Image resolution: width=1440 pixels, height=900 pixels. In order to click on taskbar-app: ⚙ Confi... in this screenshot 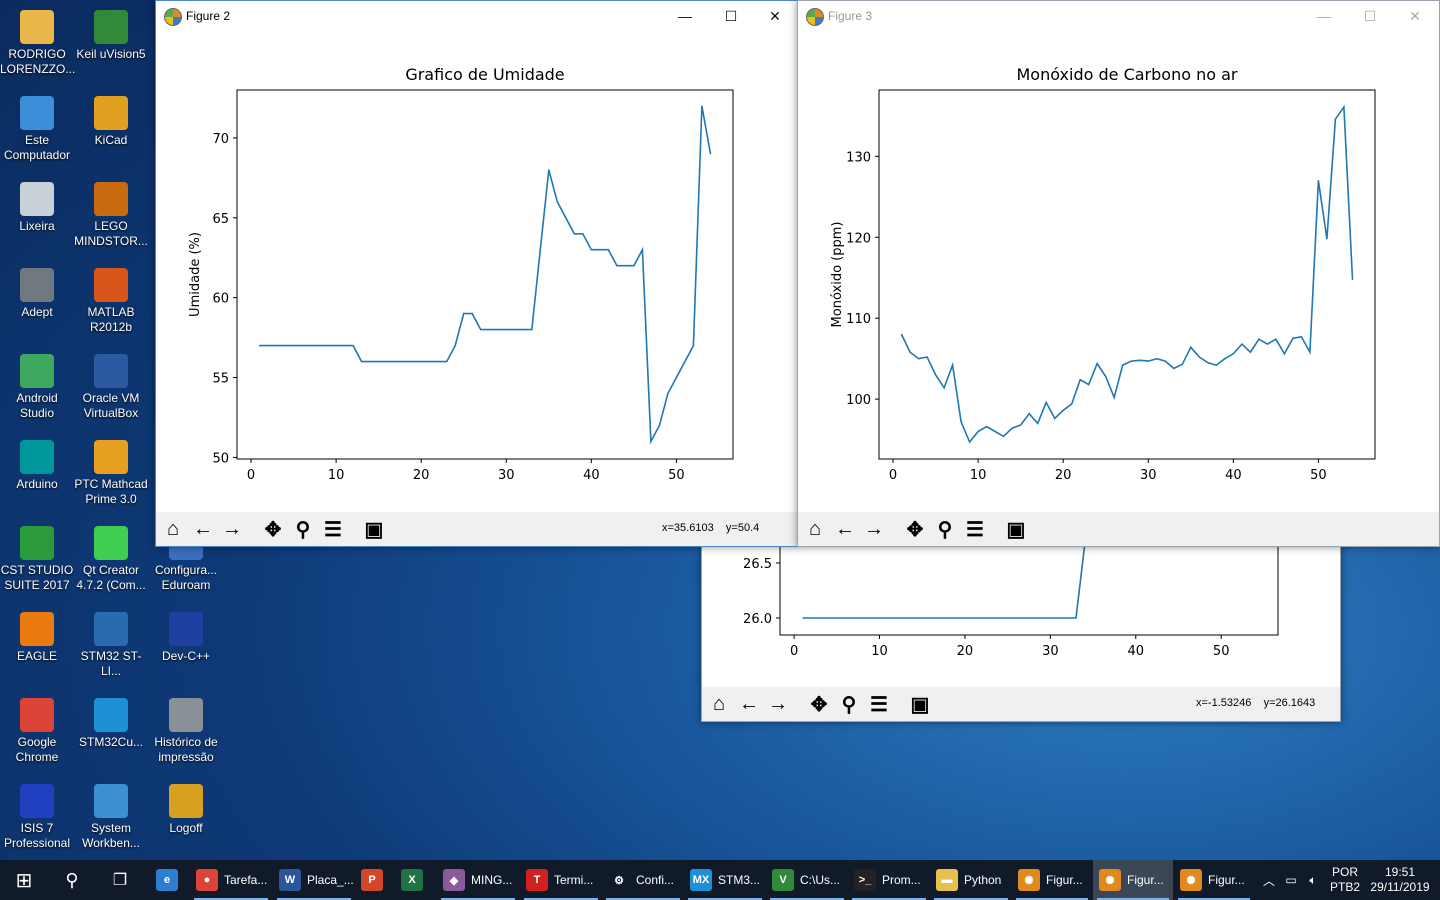, I will do `click(643, 880)`.